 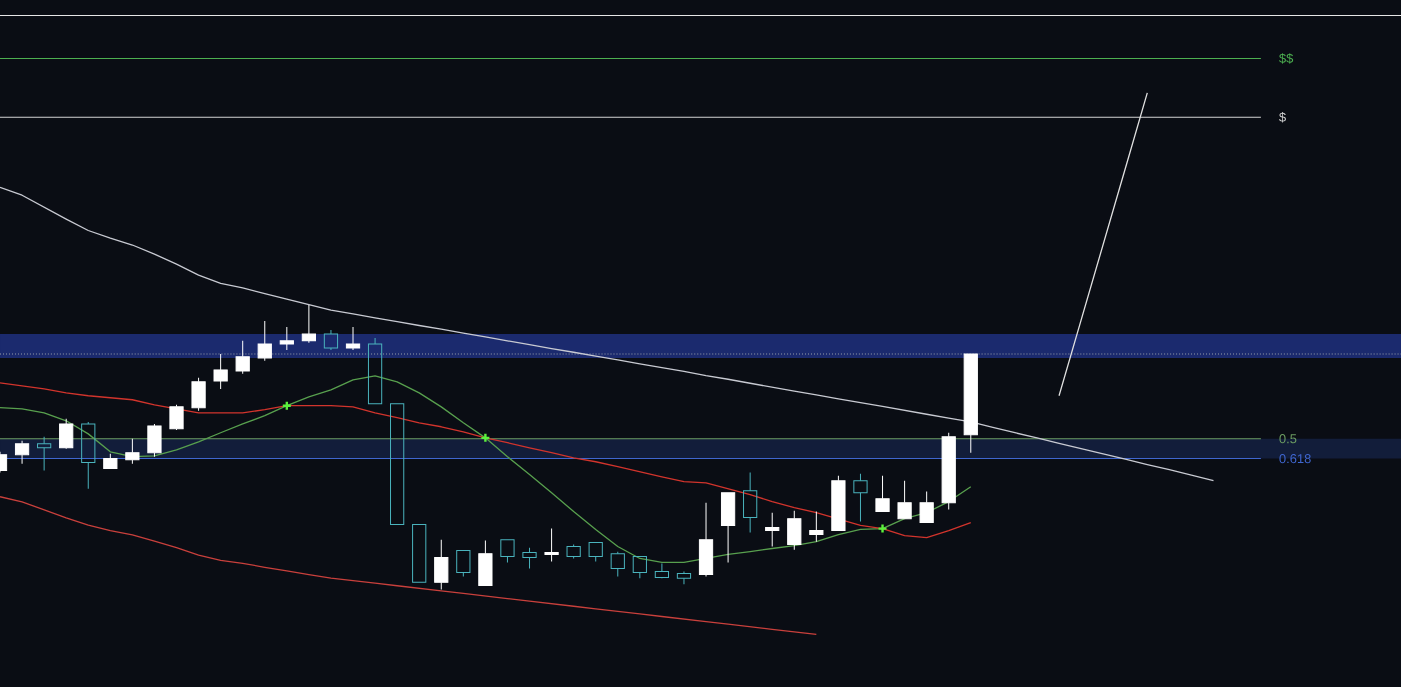 I want to click on annotation: 0.5, so click(x=1288, y=439).